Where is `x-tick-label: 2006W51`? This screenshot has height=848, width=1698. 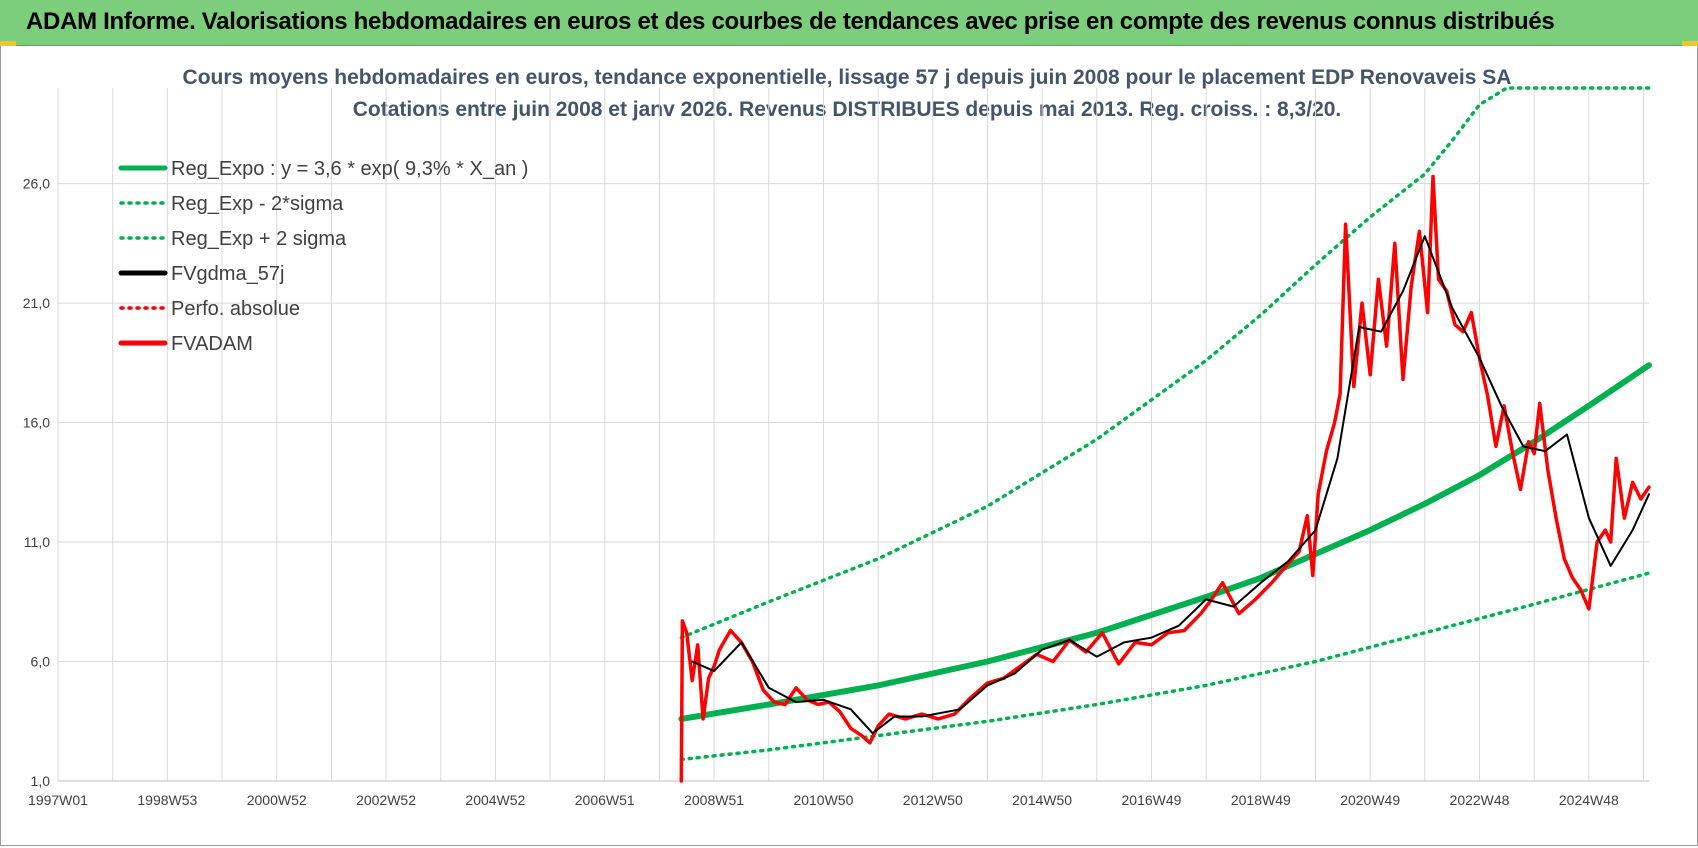 x-tick-label: 2006W51 is located at coordinates (605, 800).